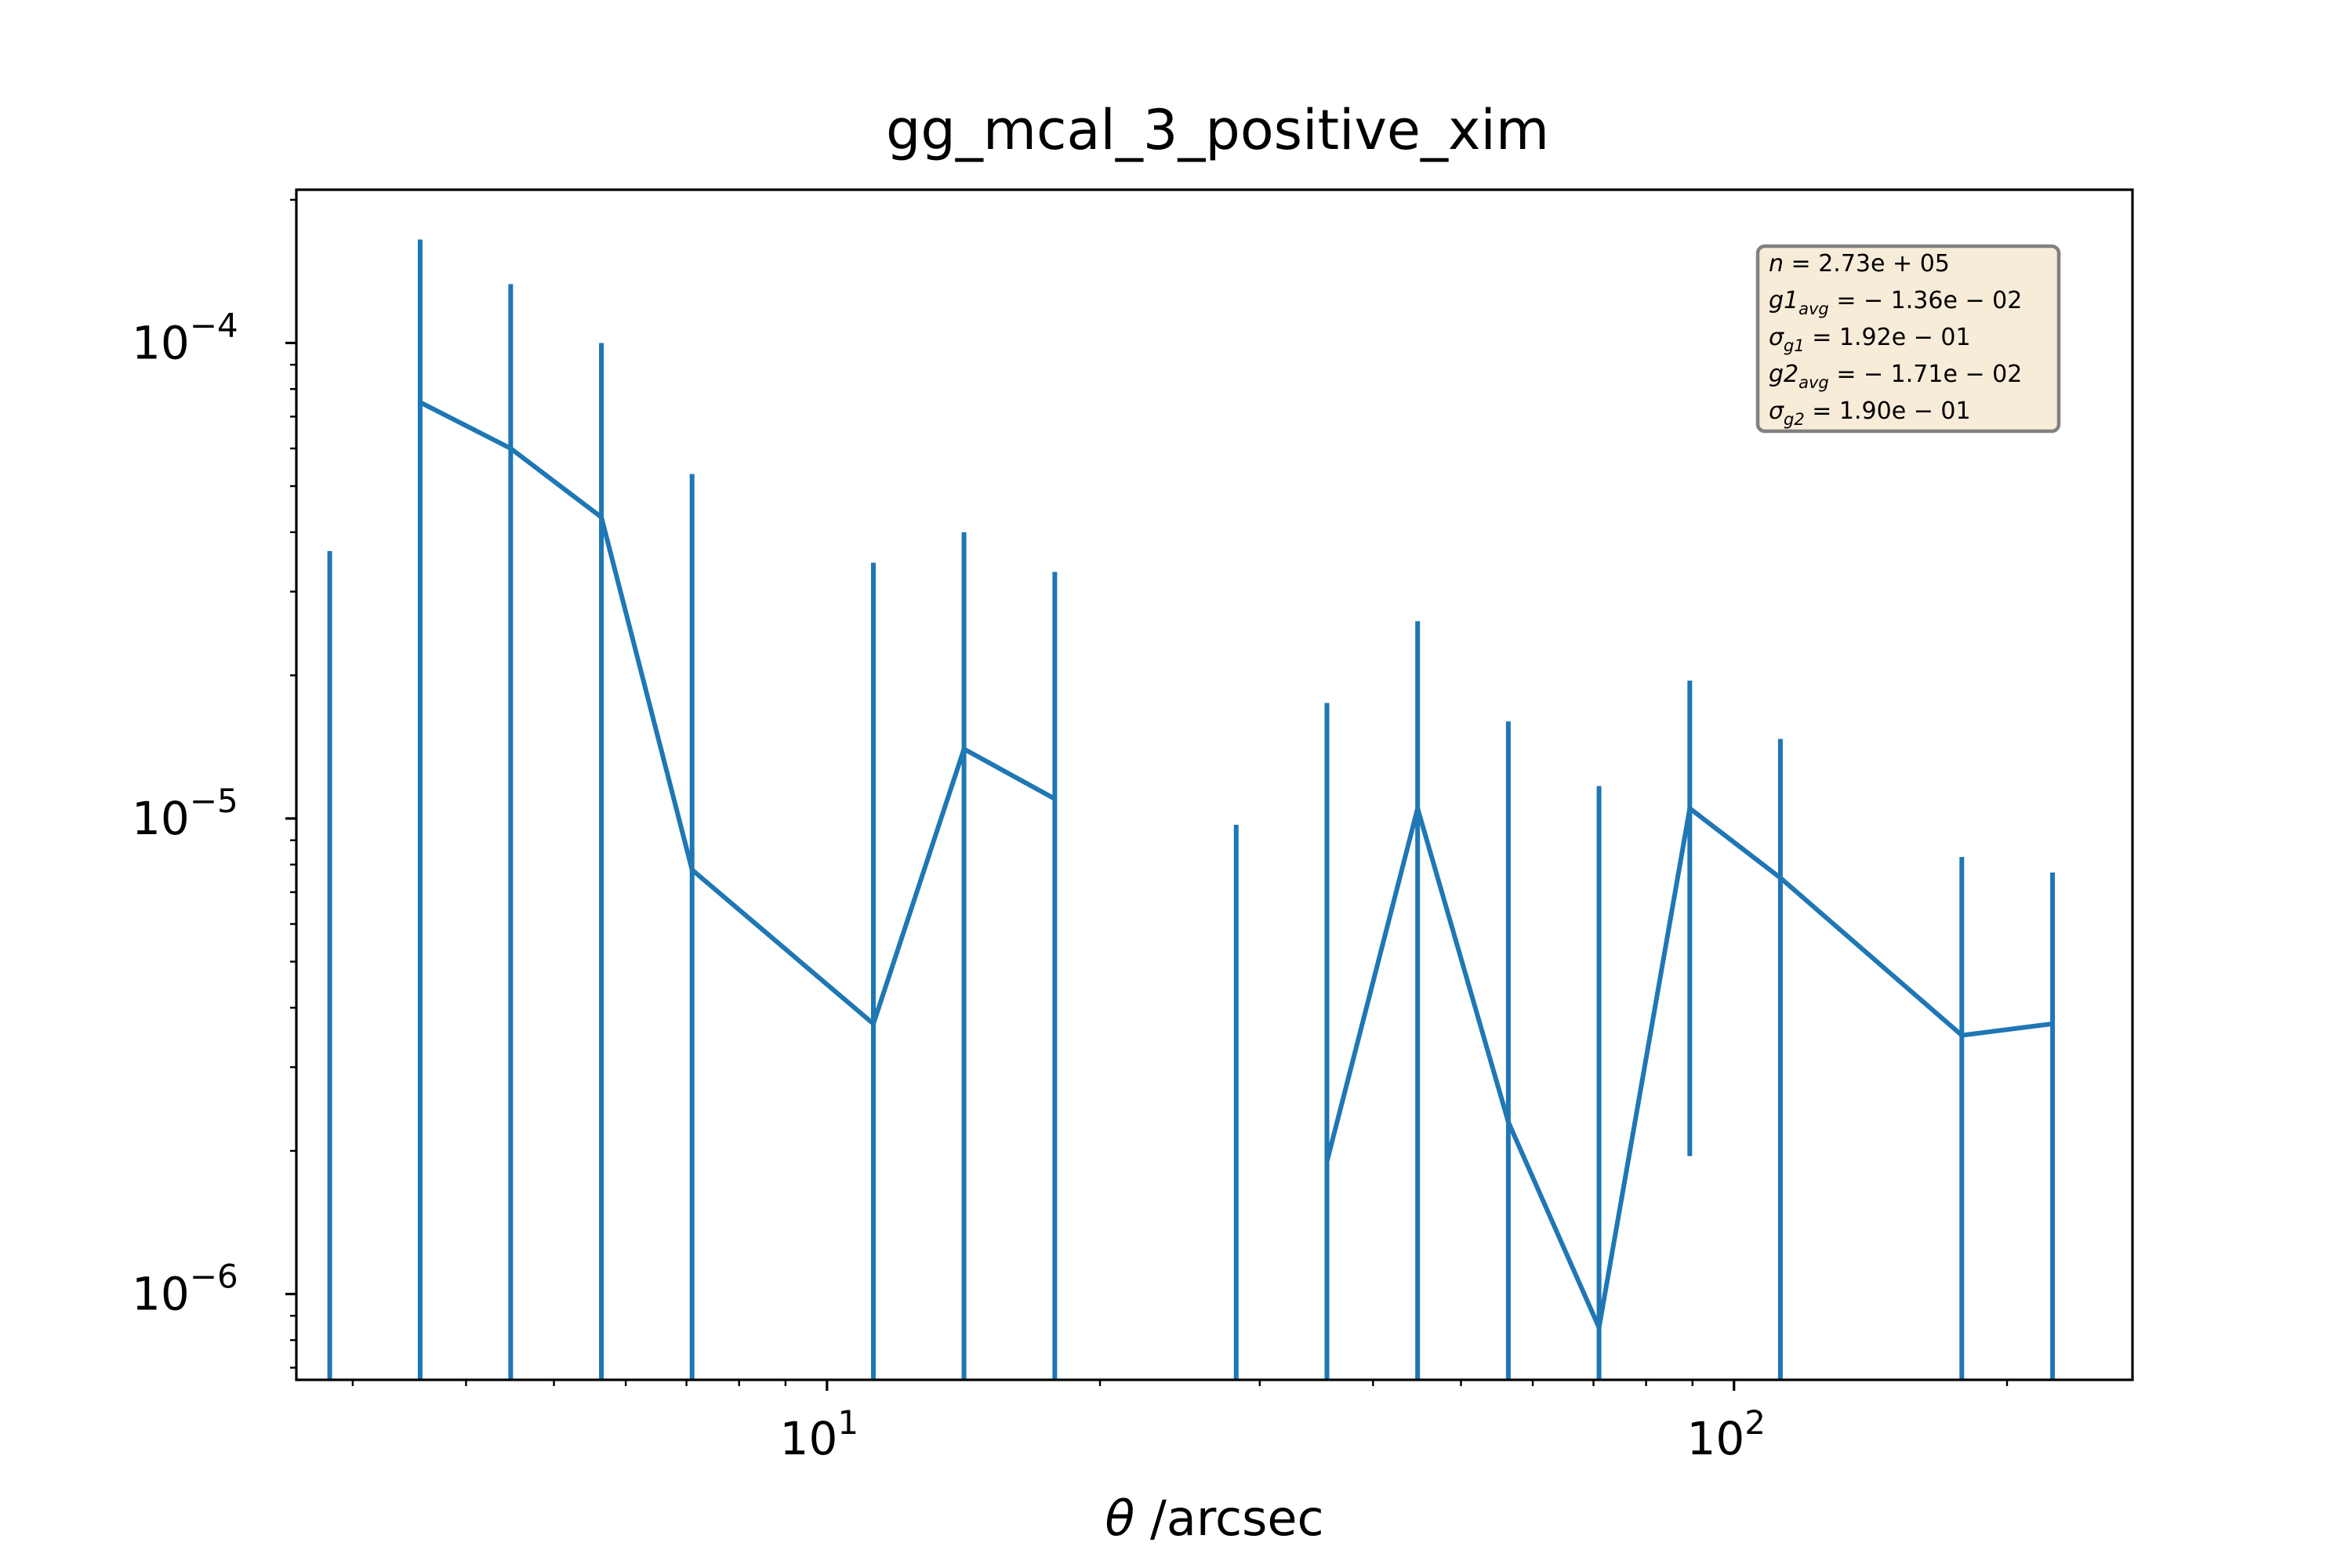 The image size is (2352, 1568). What do you see at coordinates (1776, 264) in the screenshot?
I see `stats-symbol: n` at bounding box center [1776, 264].